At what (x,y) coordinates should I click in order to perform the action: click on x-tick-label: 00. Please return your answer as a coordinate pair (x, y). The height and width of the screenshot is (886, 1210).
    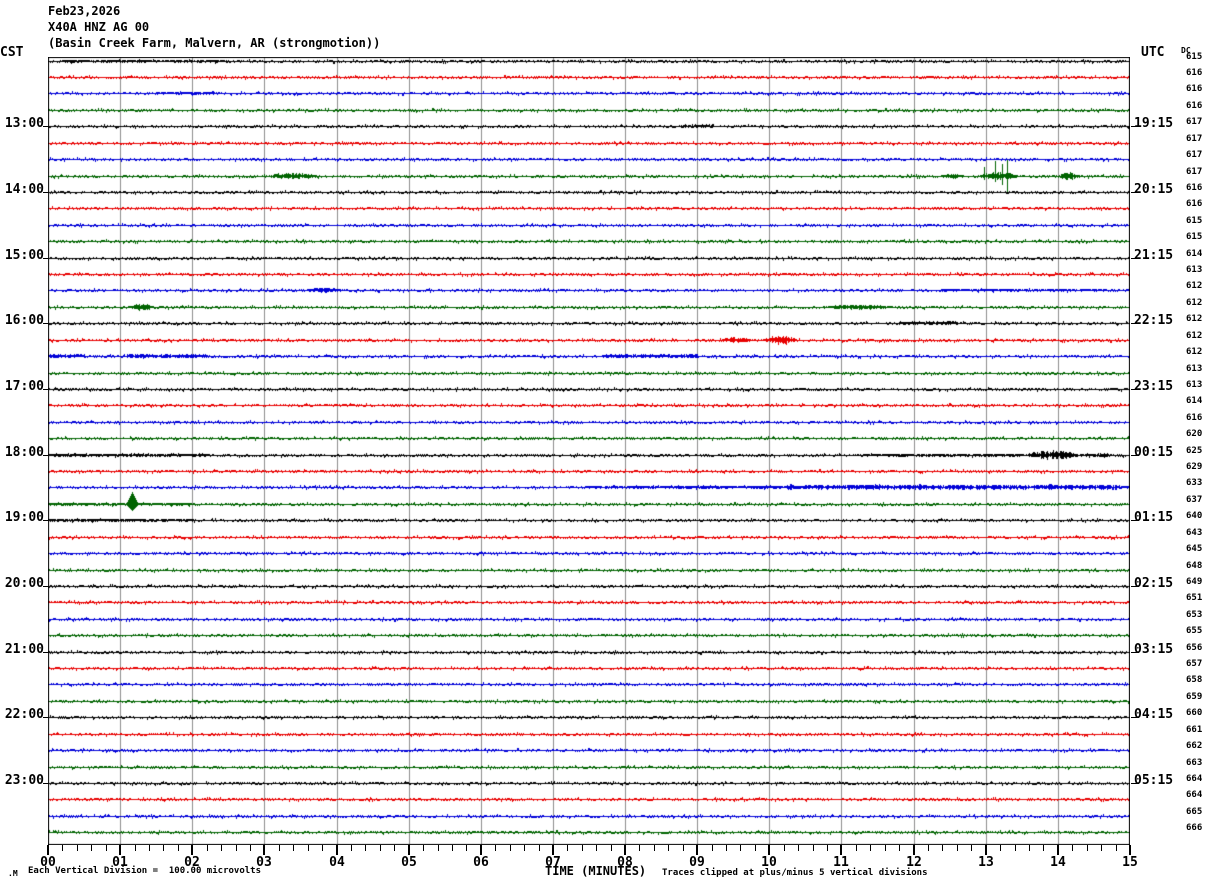
    Looking at the image, I should click on (48, 862).